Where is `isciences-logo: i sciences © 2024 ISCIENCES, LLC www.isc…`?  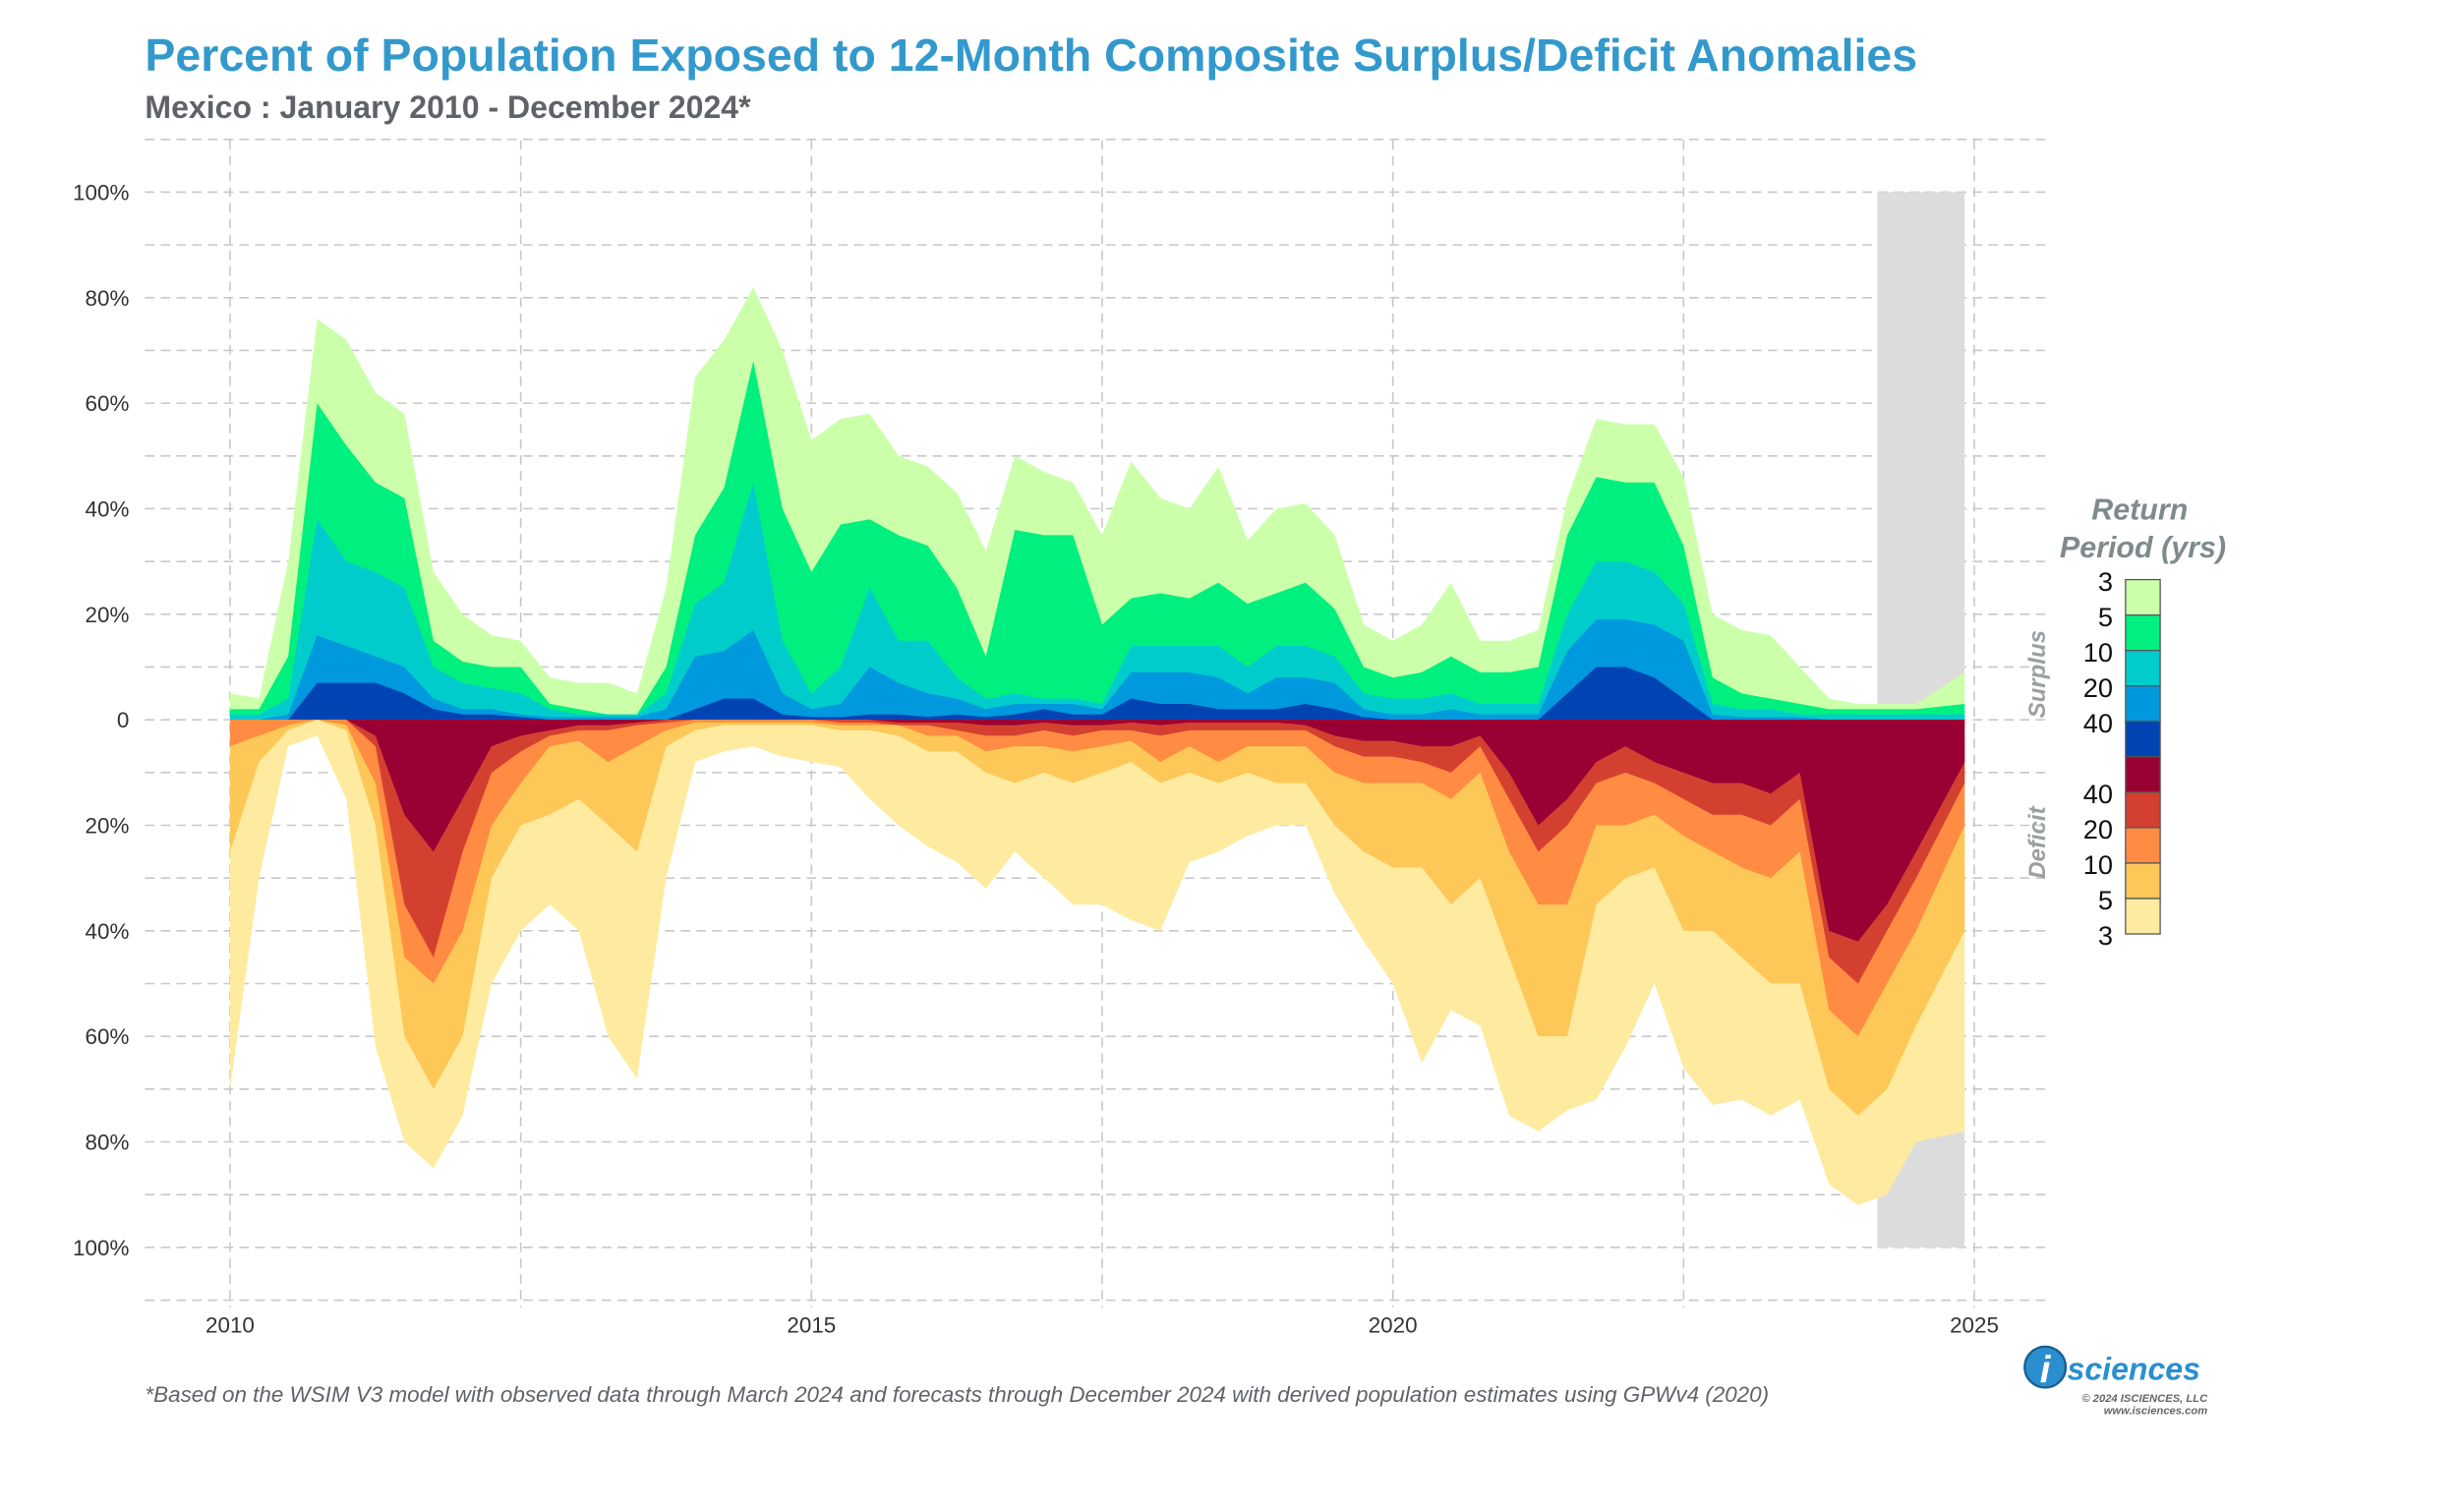 isciences-logo: i sciences © 2024 ISCIENCES, LLC www.isc… is located at coordinates (2115, 1381).